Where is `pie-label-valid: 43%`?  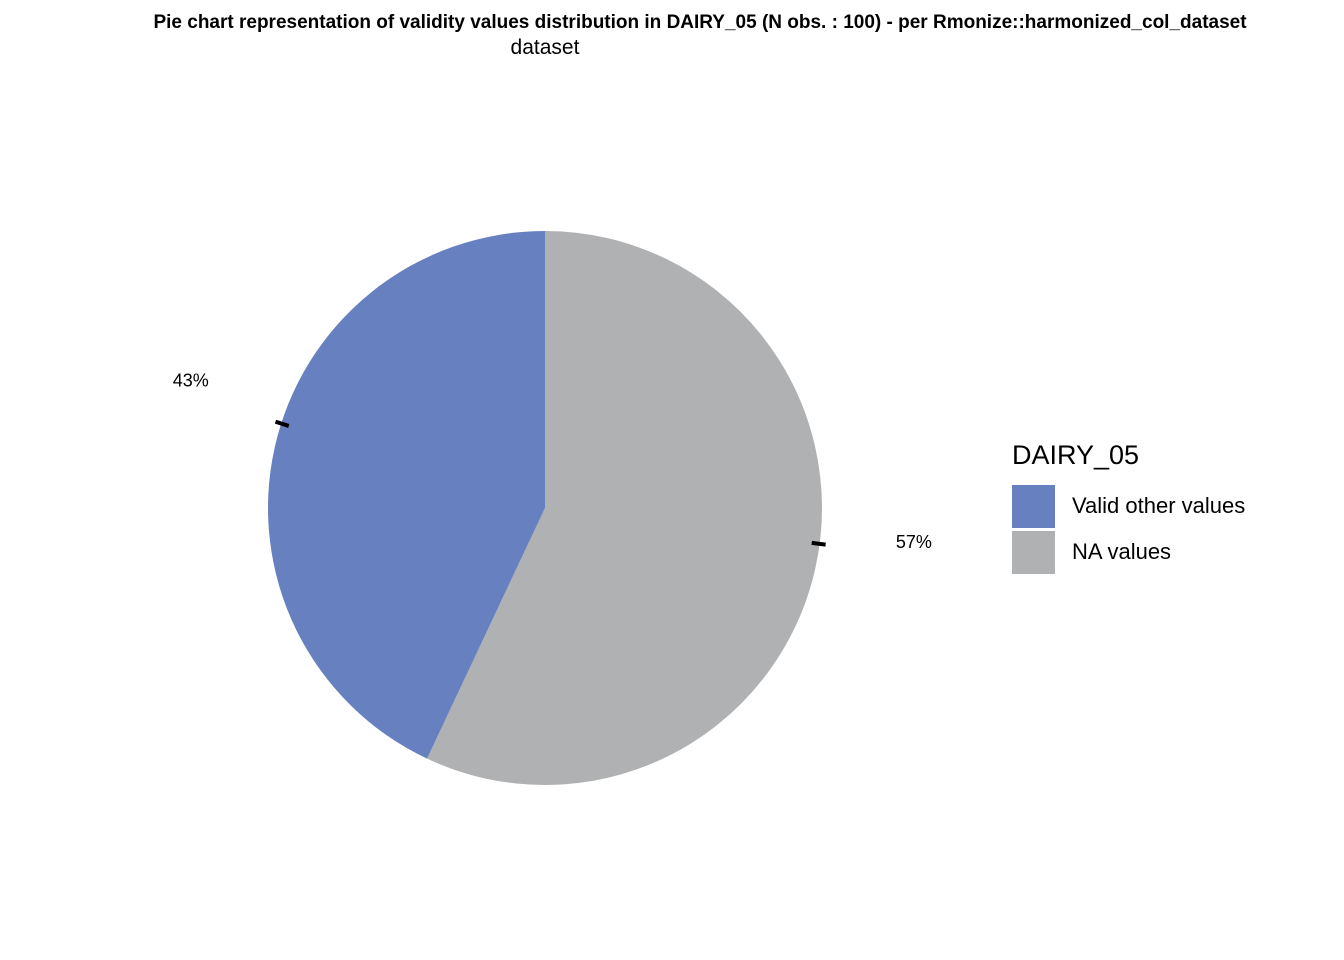 pie-label-valid: 43% is located at coordinates (191, 381).